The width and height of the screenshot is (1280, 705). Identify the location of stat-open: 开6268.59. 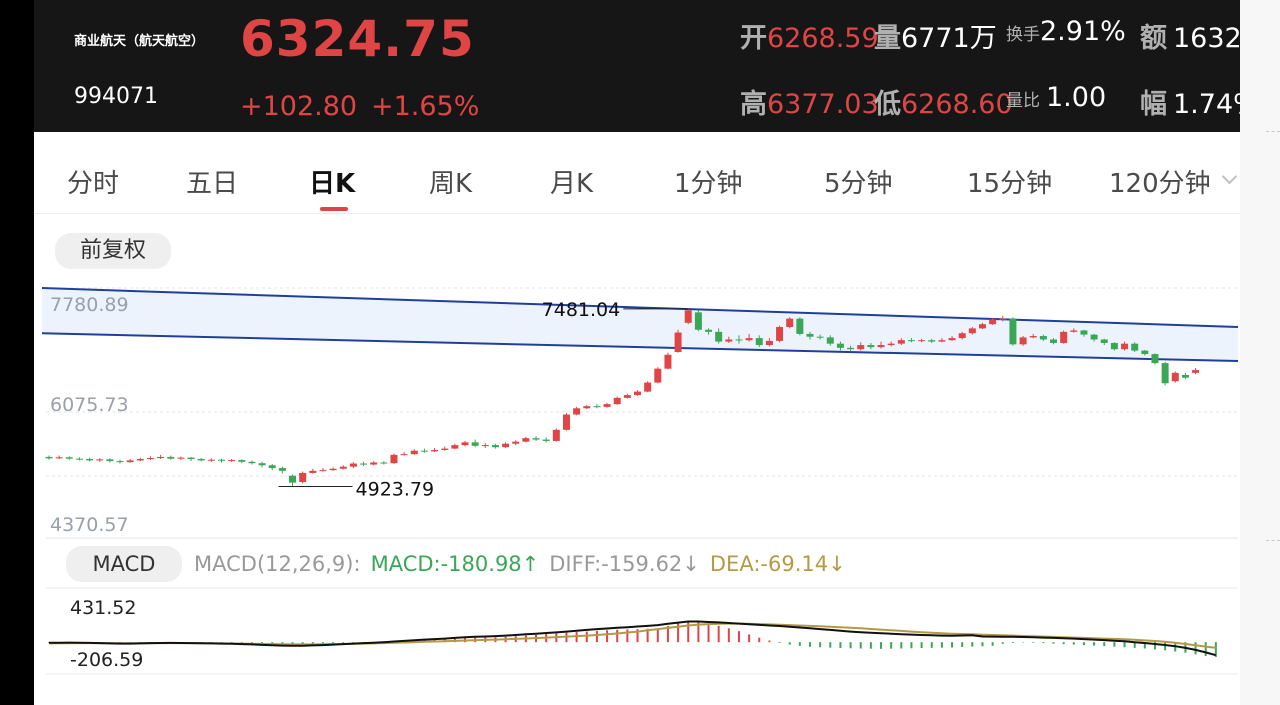
(809, 35).